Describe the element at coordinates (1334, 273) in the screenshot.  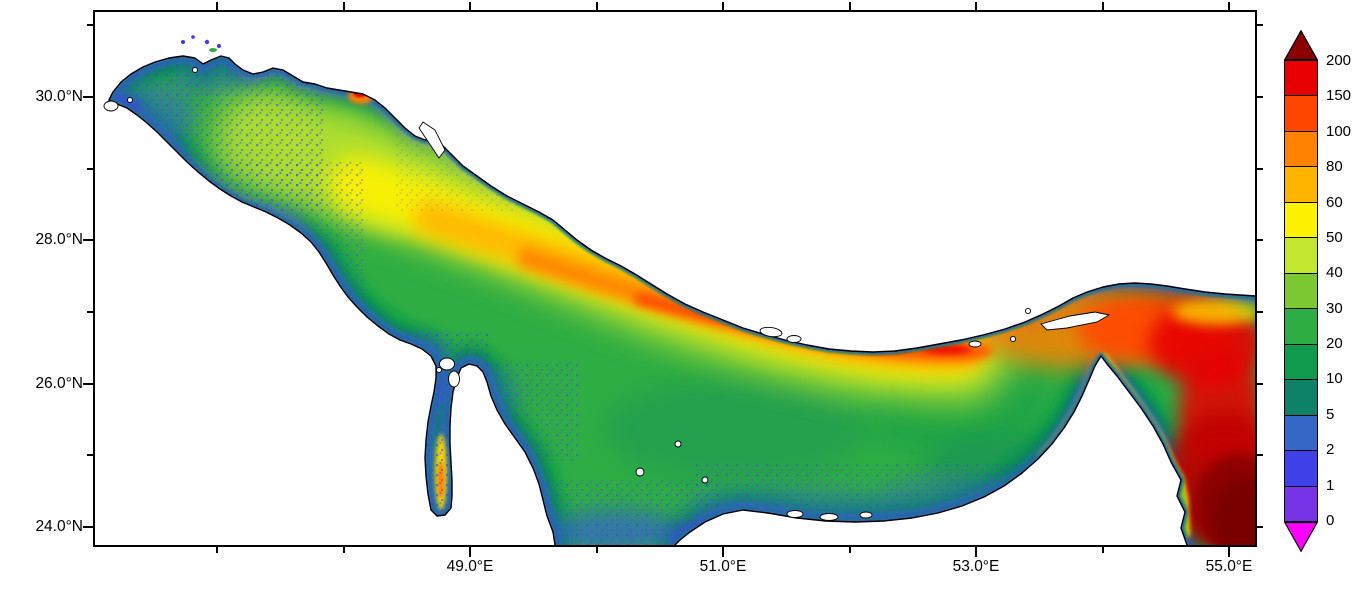
I see `colorbar-tick-label: 40` at that location.